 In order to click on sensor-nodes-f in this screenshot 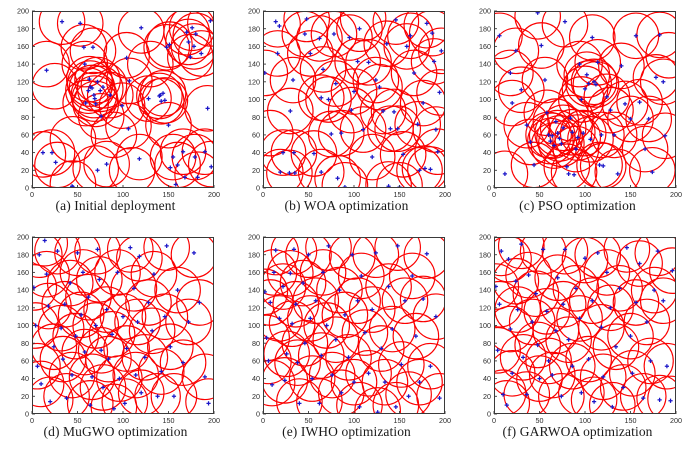, I will do `click(584, 325)`.